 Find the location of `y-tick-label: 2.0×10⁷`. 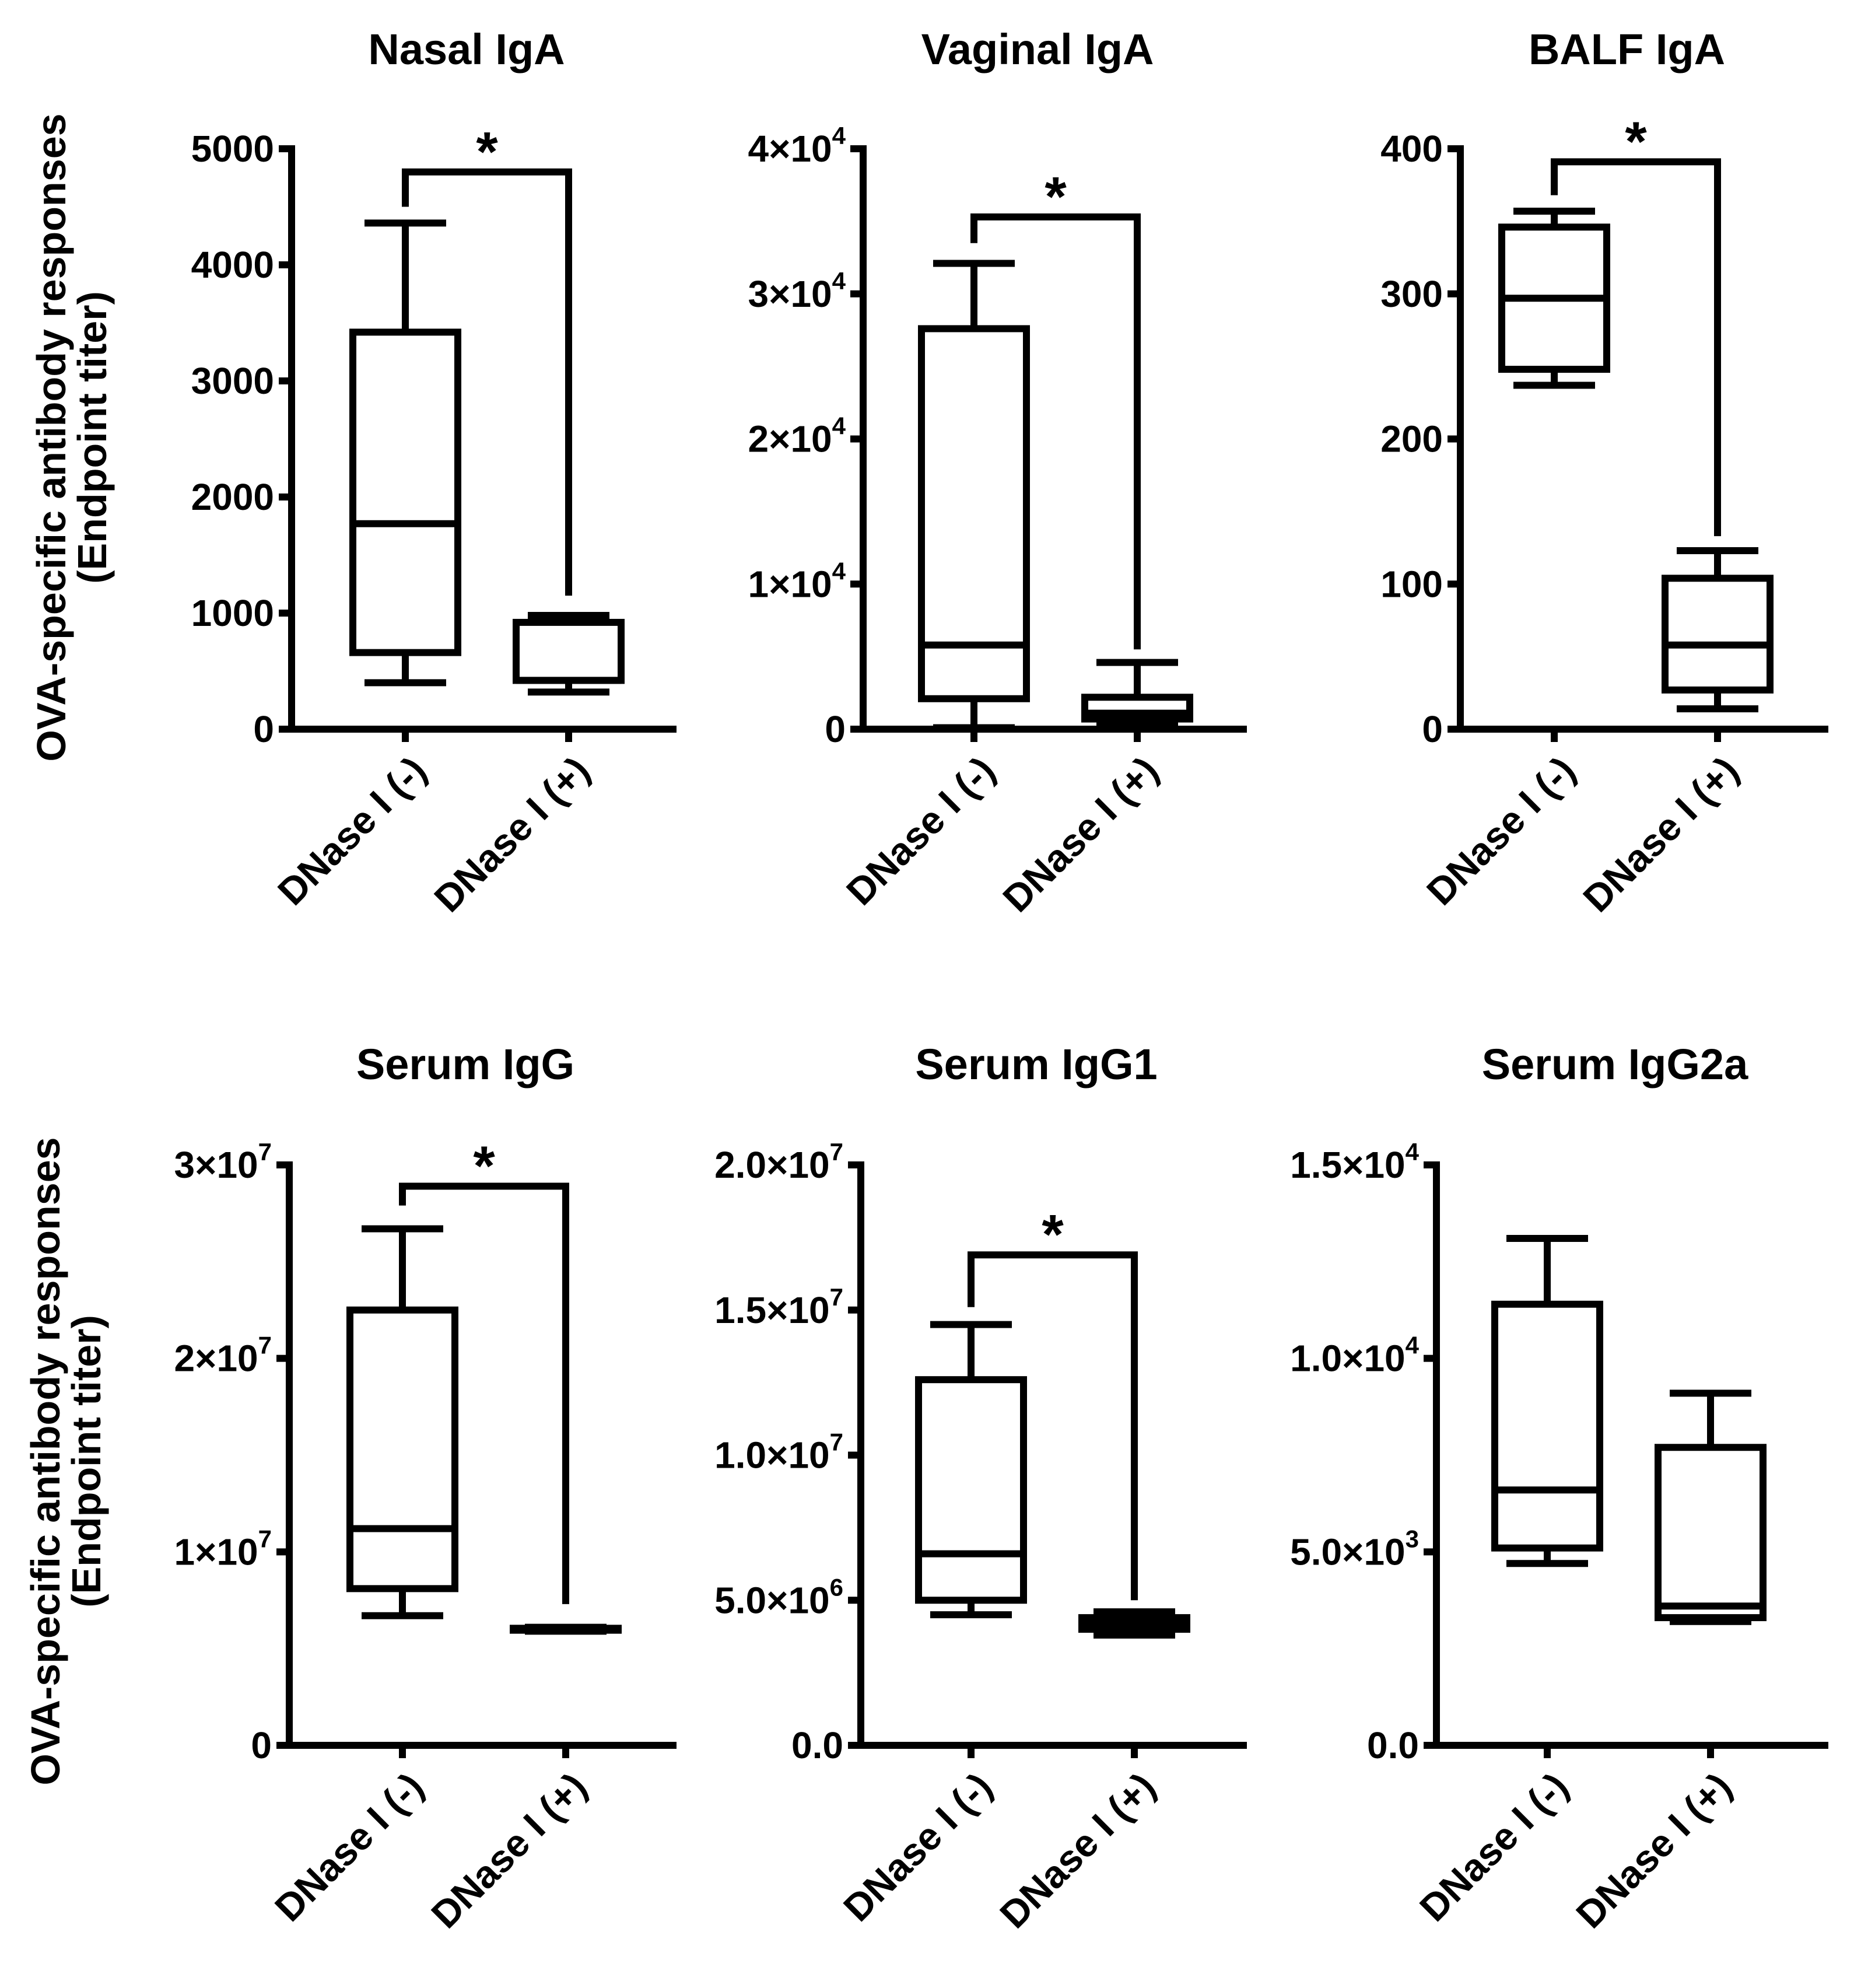

y-tick-label: 2.0×10⁷ is located at coordinates (778, 1162).